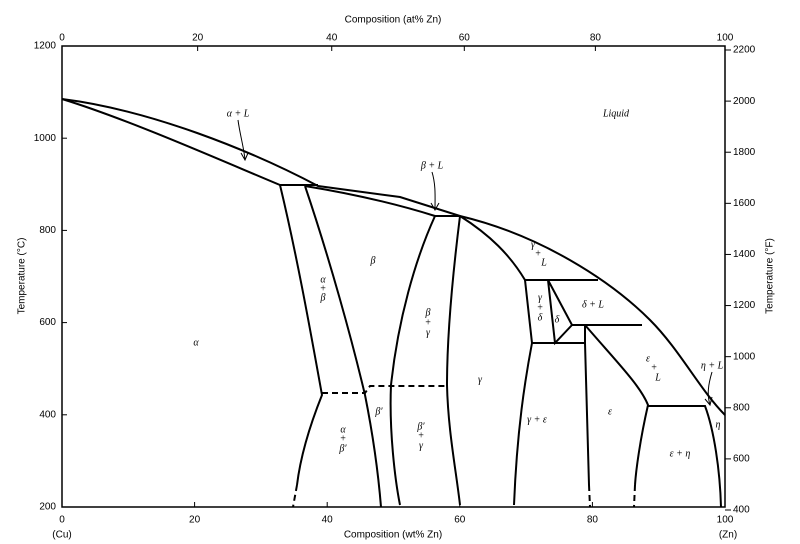  I want to click on region-label: γ + ε, so click(537, 419).